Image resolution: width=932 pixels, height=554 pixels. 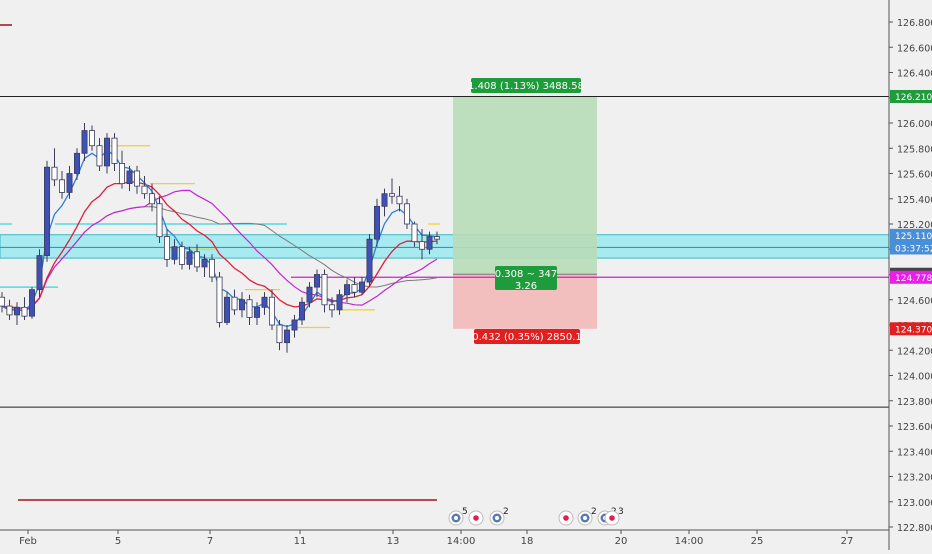 What do you see at coordinates (914, 23) in the screenshot?
I see `y-tick-label-21: 126.800` at bounding box center [914, 23].